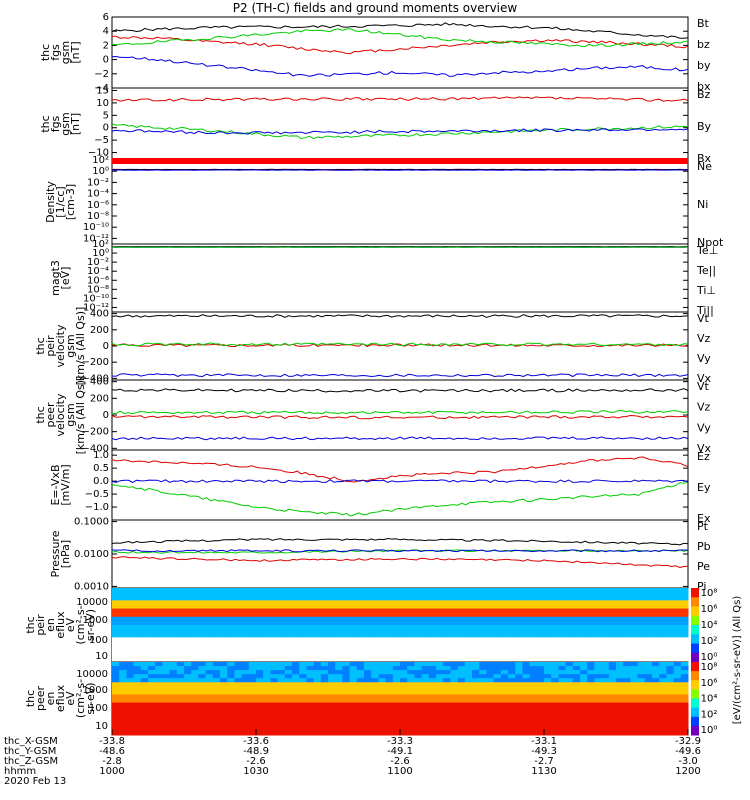 The image size is (750, 800). I want to click on ylabel-line: gsm, so click(65, 52).